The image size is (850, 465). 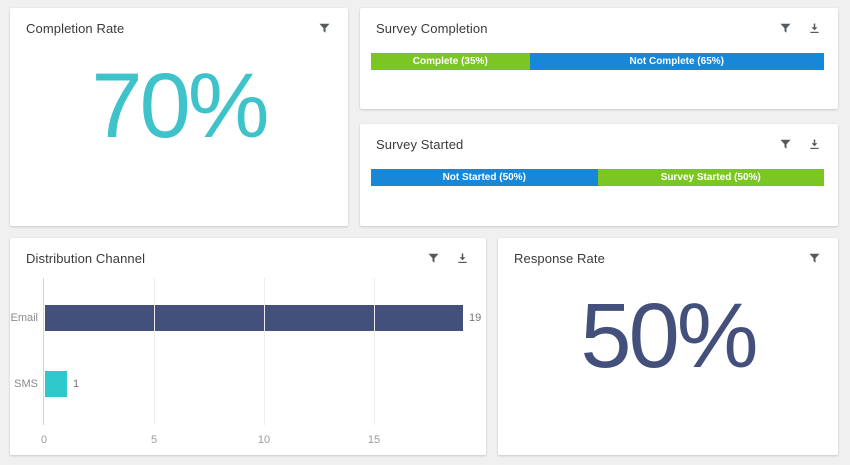 I want to click on survey-started-stacked-bar: Not Started (50%) Survey Started (50%), so click(x=597, y=177).